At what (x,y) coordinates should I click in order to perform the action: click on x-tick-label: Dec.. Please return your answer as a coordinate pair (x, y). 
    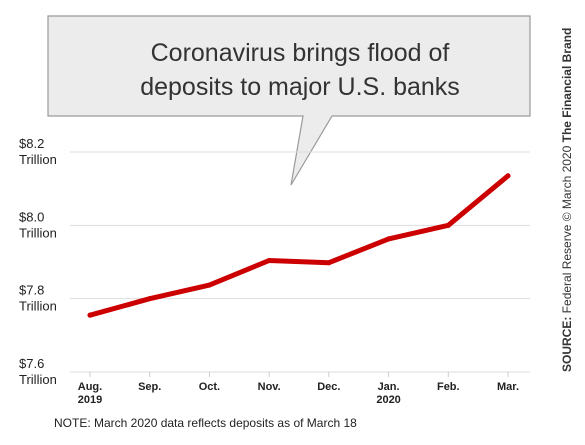
    Looking at the image, I should click on (328, 387).